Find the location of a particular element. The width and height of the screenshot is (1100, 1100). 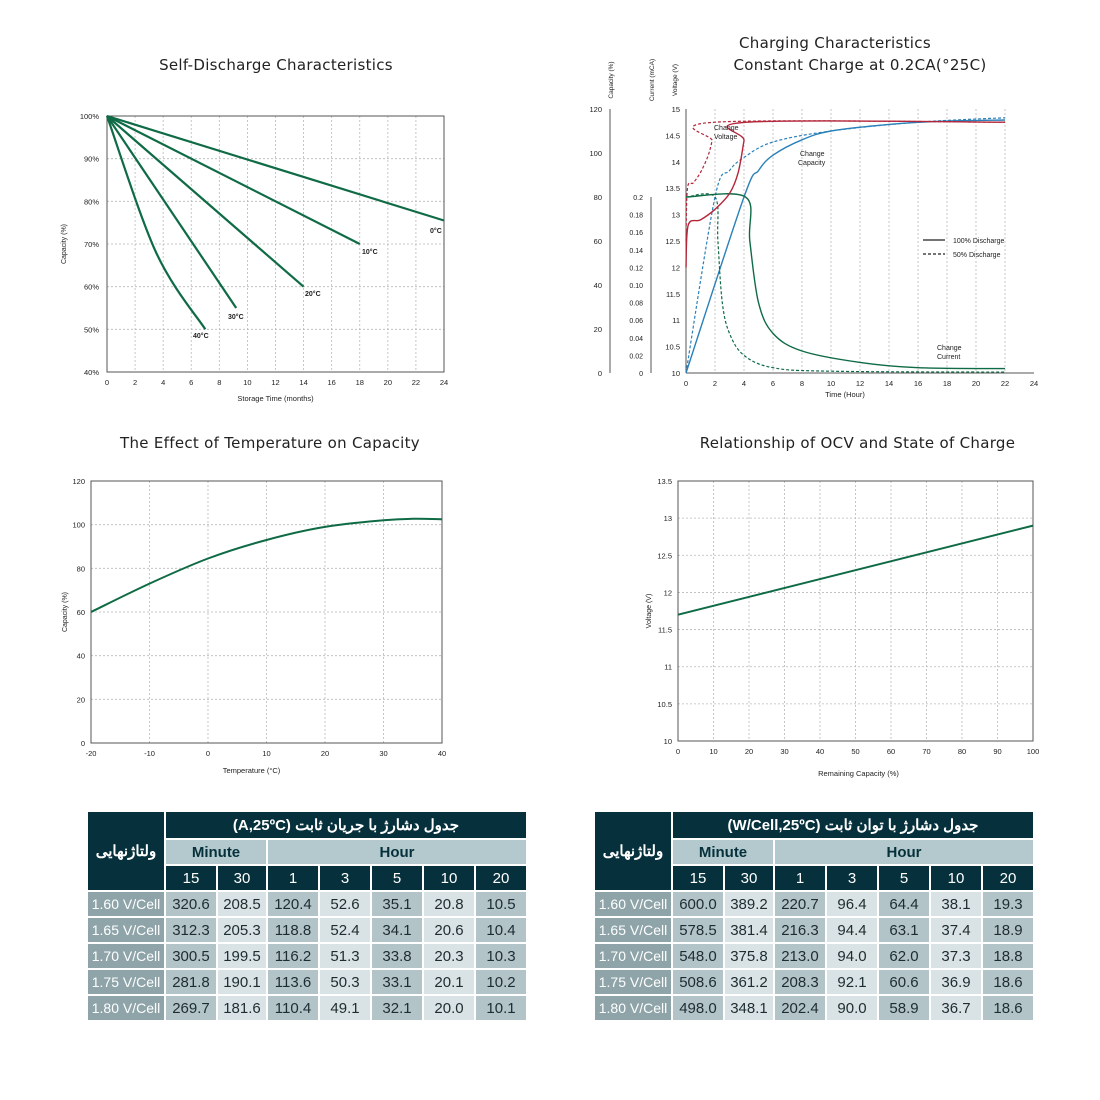

self-discharge-ytick: 70% is located at coordinates (91, 244).